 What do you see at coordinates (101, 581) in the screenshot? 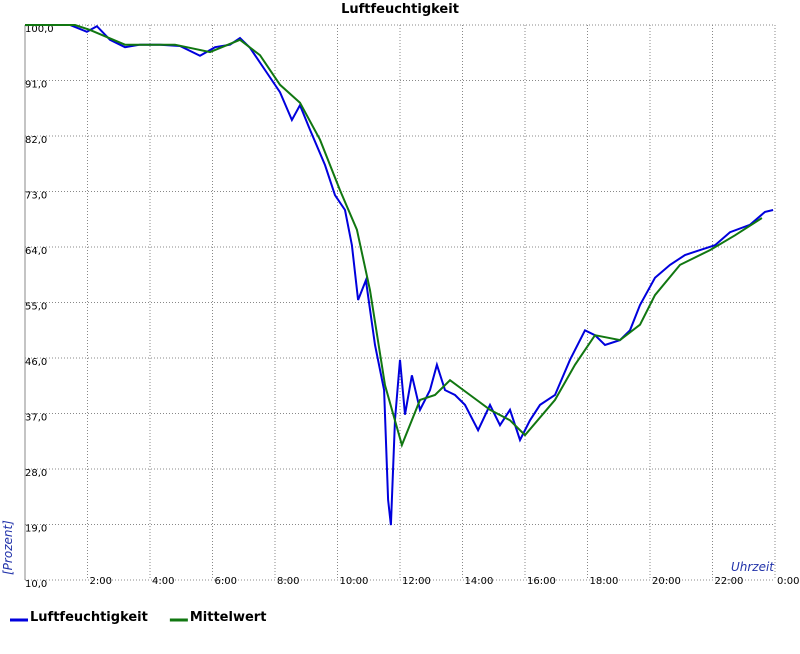
I see `x-tick-label: 2:00` at bounding box center [101, 581].